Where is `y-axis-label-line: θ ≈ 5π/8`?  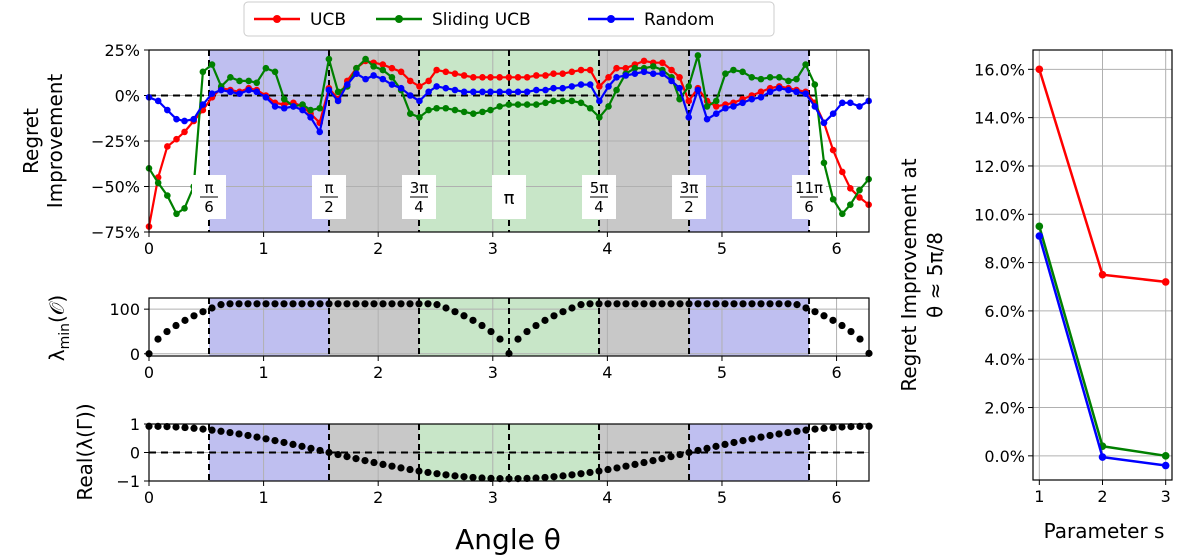
y-axis-label-line: θ ≈ 5π/8 is located at coordinates (935, 275).